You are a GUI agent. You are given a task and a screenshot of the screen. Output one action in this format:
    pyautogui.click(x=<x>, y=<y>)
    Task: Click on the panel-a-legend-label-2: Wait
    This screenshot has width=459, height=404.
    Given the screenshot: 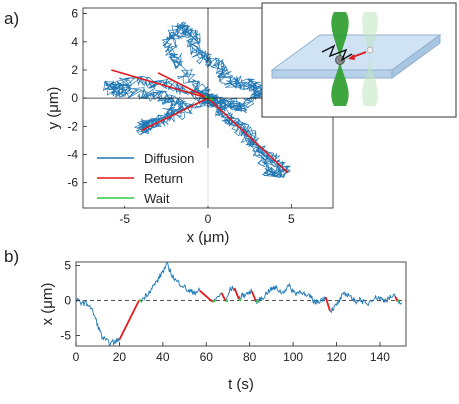 What is the action you would take?
    pyautogui.click(x=157, y=198)
    